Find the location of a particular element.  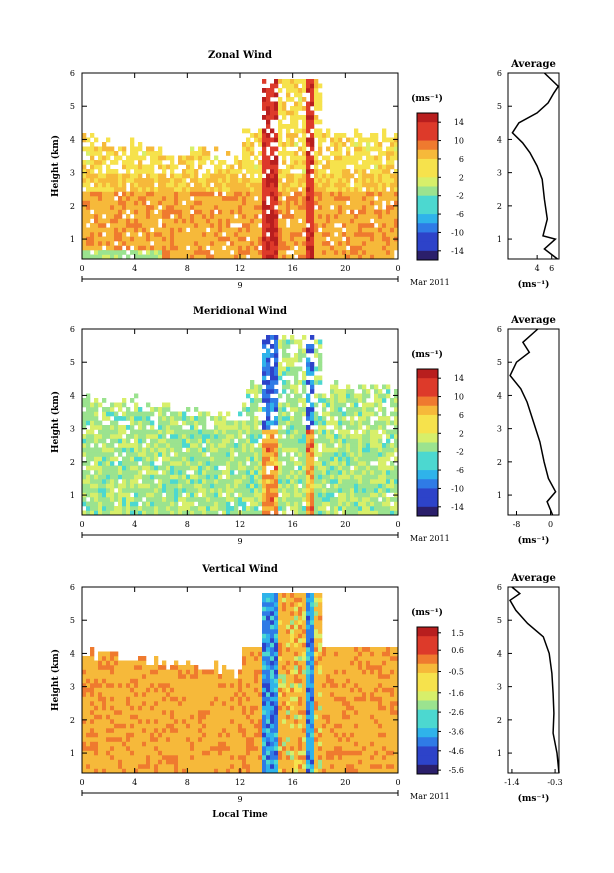

avg-x-tick-label: -8 is located at coordinates (517, 524).